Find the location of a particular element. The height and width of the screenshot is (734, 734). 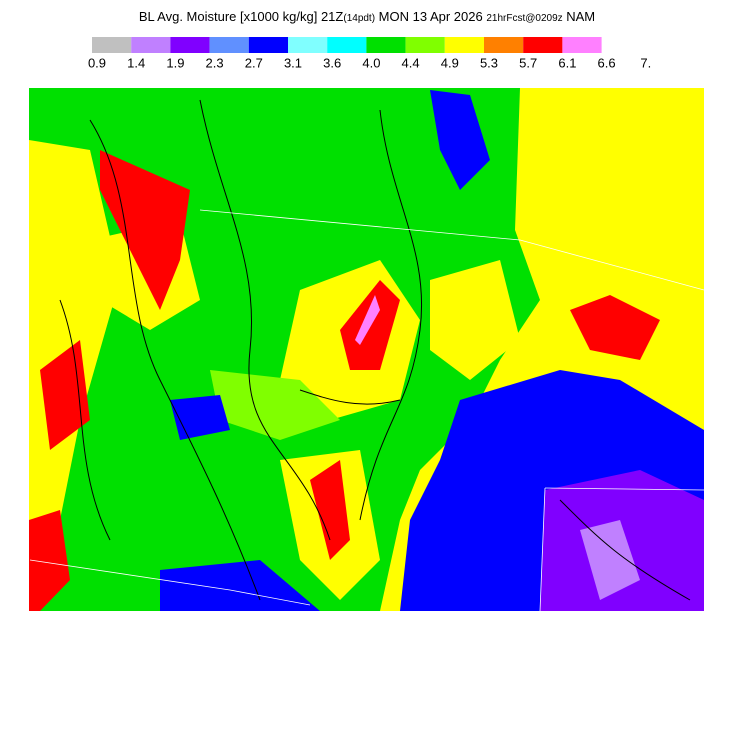

legend-label: 1.4 is located at coordinates (136, 62).